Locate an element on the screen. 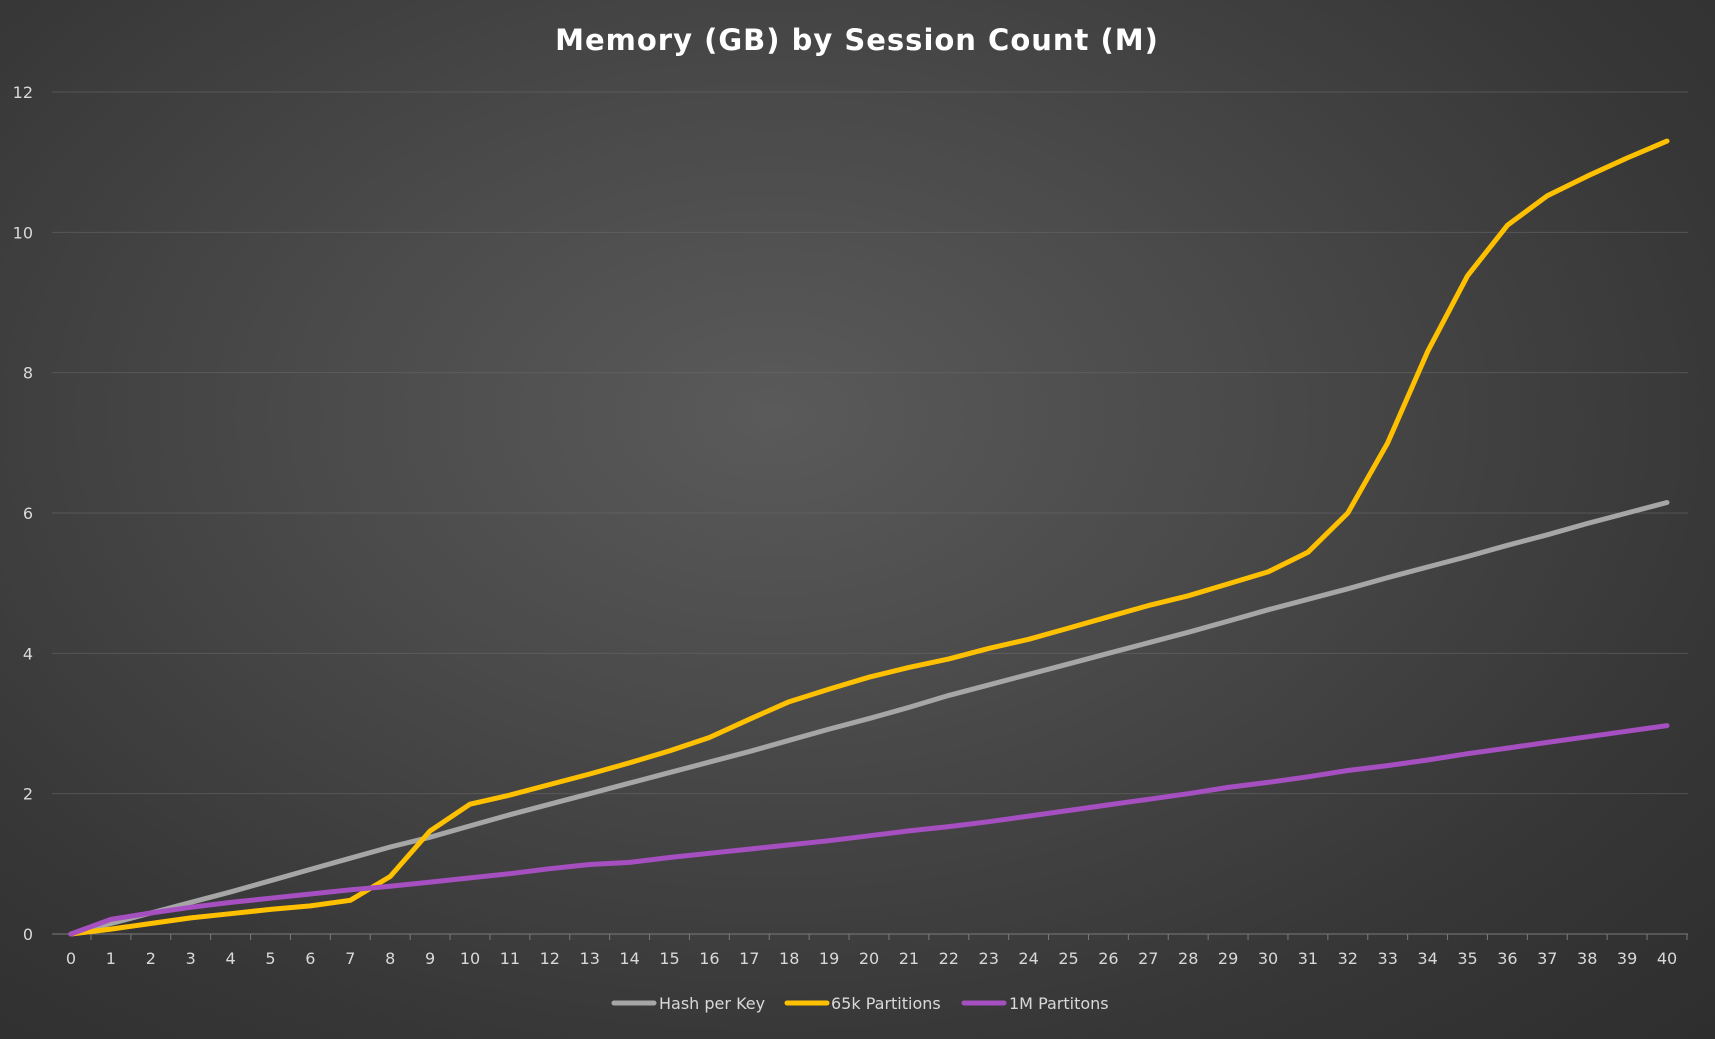  y-tick-label: 8 is located at coordinates (28, 373).